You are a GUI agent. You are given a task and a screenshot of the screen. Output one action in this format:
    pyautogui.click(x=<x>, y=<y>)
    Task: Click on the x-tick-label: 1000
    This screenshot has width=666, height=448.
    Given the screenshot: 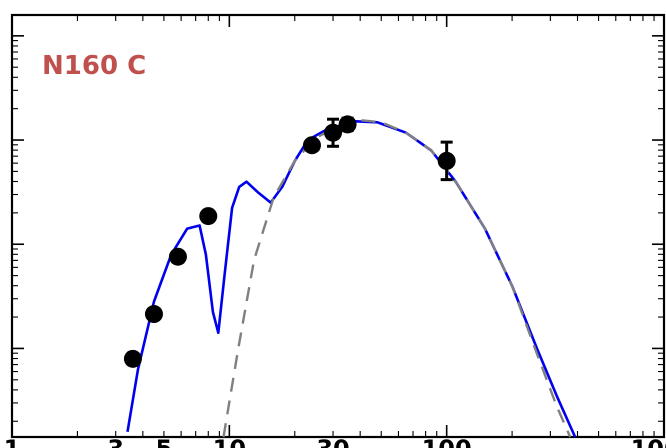 What is the action you would take?
    pyautogui.click(x=648, y=441)
    